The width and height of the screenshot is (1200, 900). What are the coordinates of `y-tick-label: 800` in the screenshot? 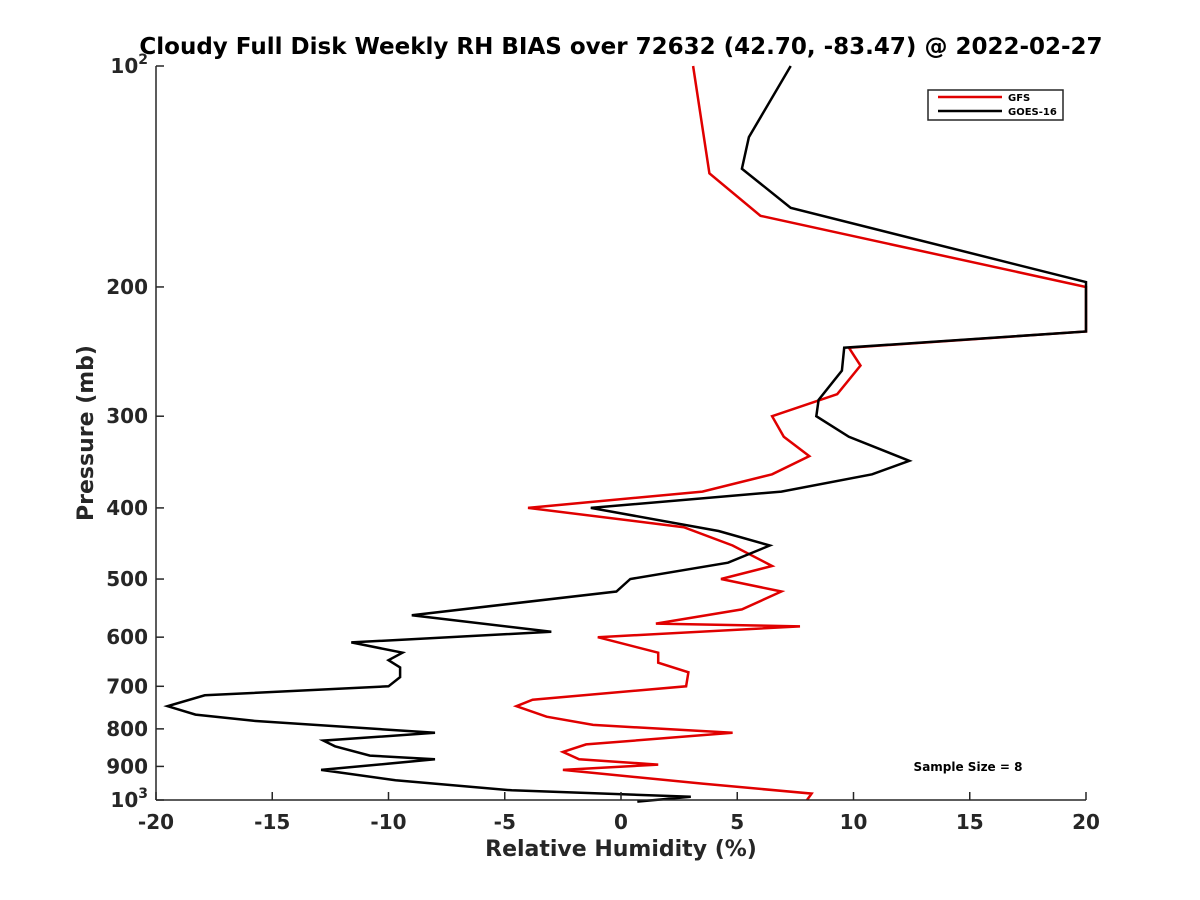 It's located at (127, 729).